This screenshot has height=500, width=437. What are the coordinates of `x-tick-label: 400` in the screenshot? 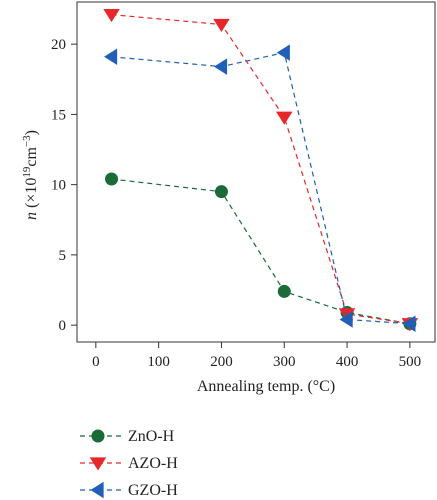 It's located at (347, 362).